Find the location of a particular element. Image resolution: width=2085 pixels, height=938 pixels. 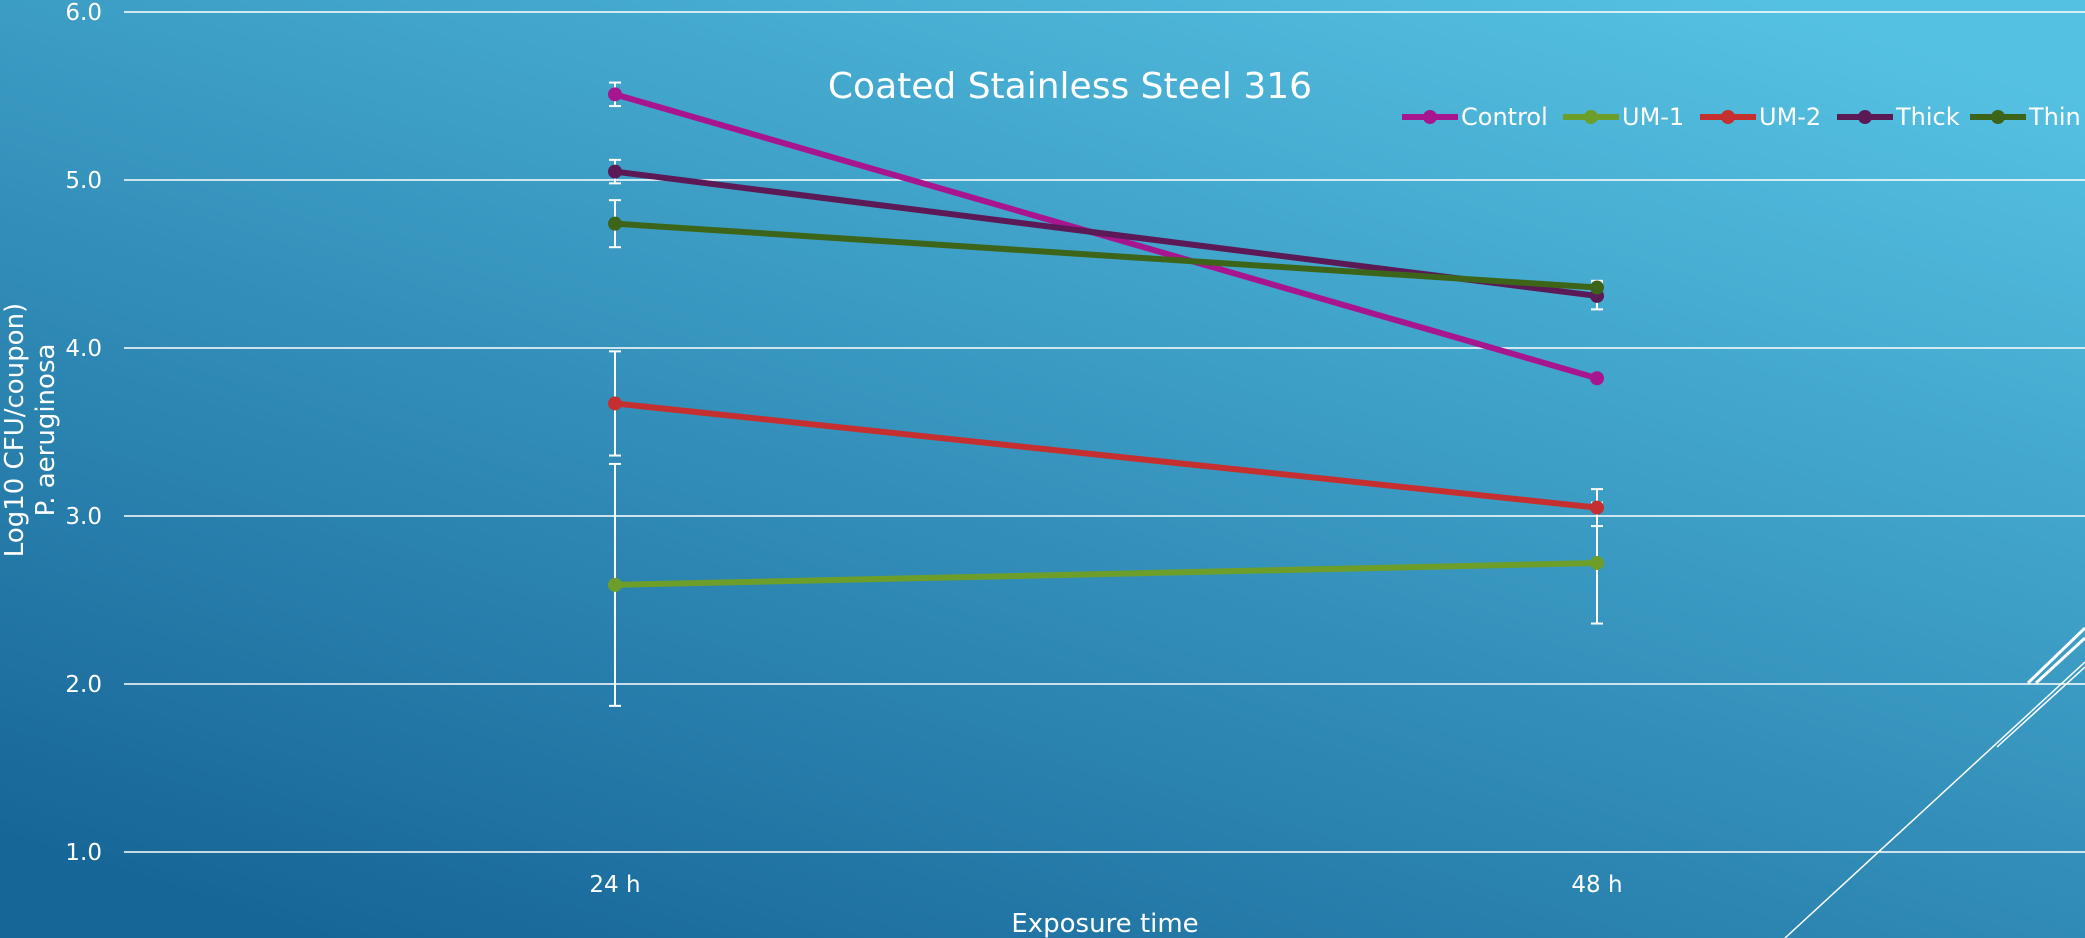

y-axis-label-line-2: P. aeruginosa is located at coordinates (46, 430).